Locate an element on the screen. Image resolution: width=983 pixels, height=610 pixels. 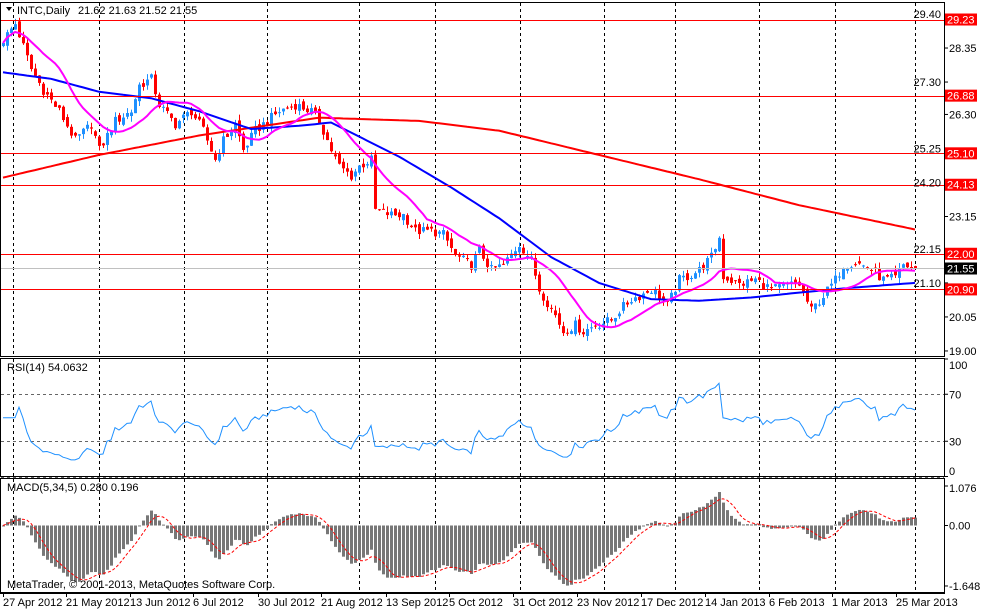
date-tick-label: 6 Feb 2013 is located at coordinates (797, 603).